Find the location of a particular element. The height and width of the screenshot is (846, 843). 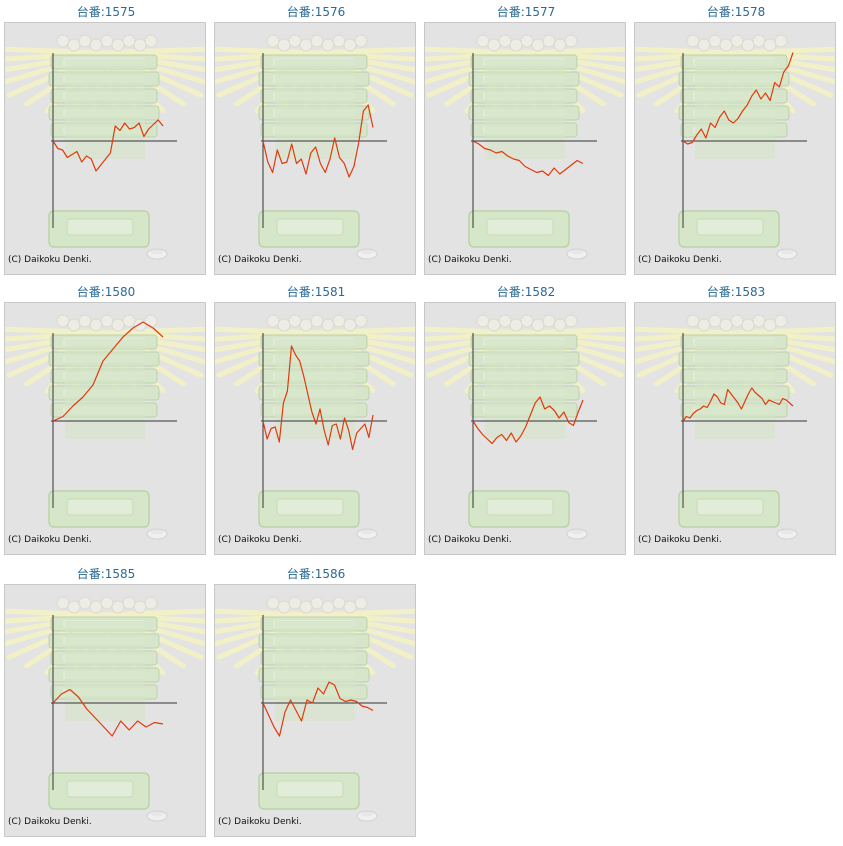

machine-number-link: 台番:1582 is located at coordinates (526, 292).